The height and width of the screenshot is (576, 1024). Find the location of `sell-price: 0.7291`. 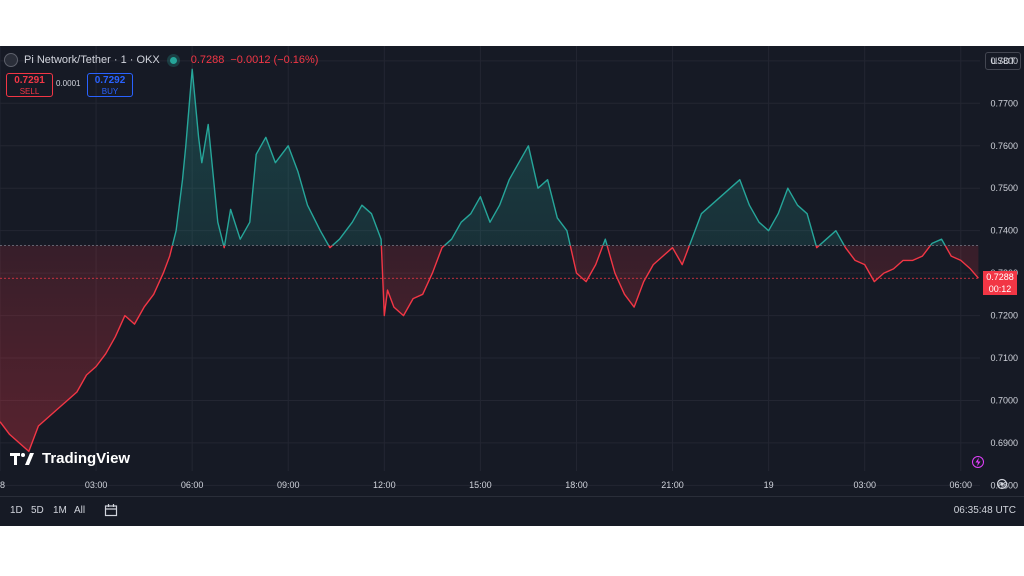

sell-price: 0.7291 is located at coordinates (29, 80).